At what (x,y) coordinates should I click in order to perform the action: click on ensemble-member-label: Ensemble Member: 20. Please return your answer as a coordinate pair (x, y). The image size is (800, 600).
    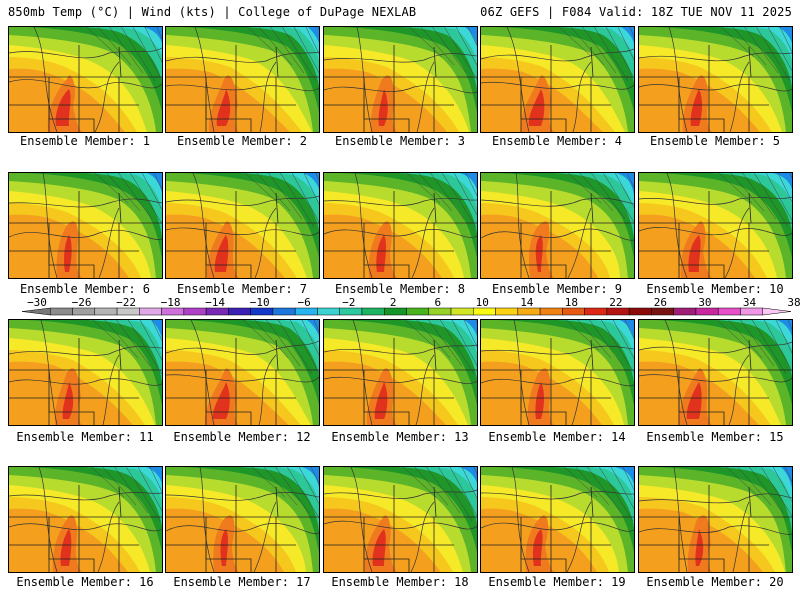
    Looking at the image, I should click on (715, 582).